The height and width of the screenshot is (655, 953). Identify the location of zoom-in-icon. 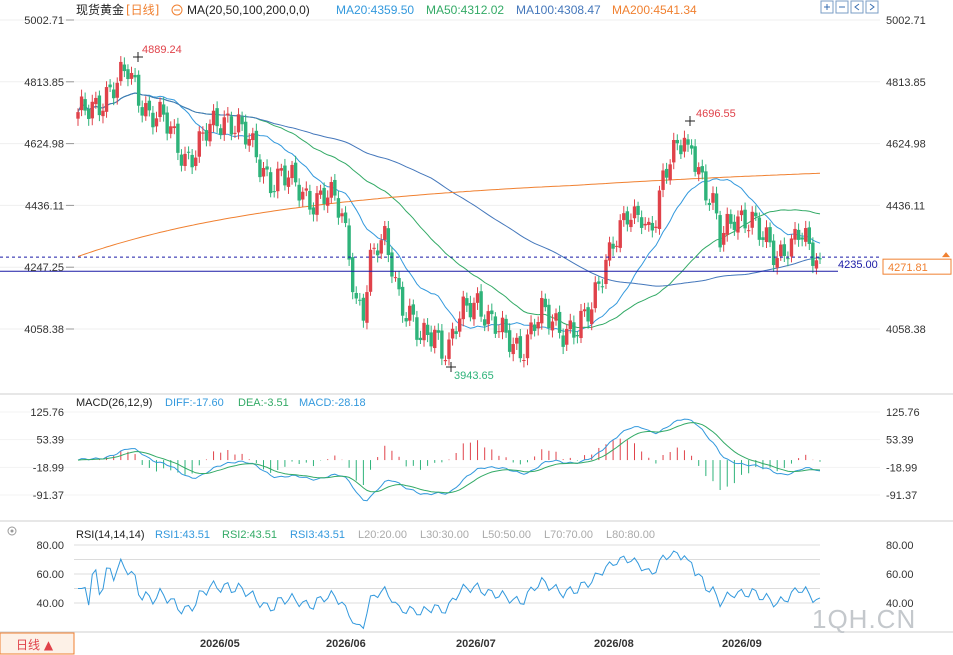
(827, 7).